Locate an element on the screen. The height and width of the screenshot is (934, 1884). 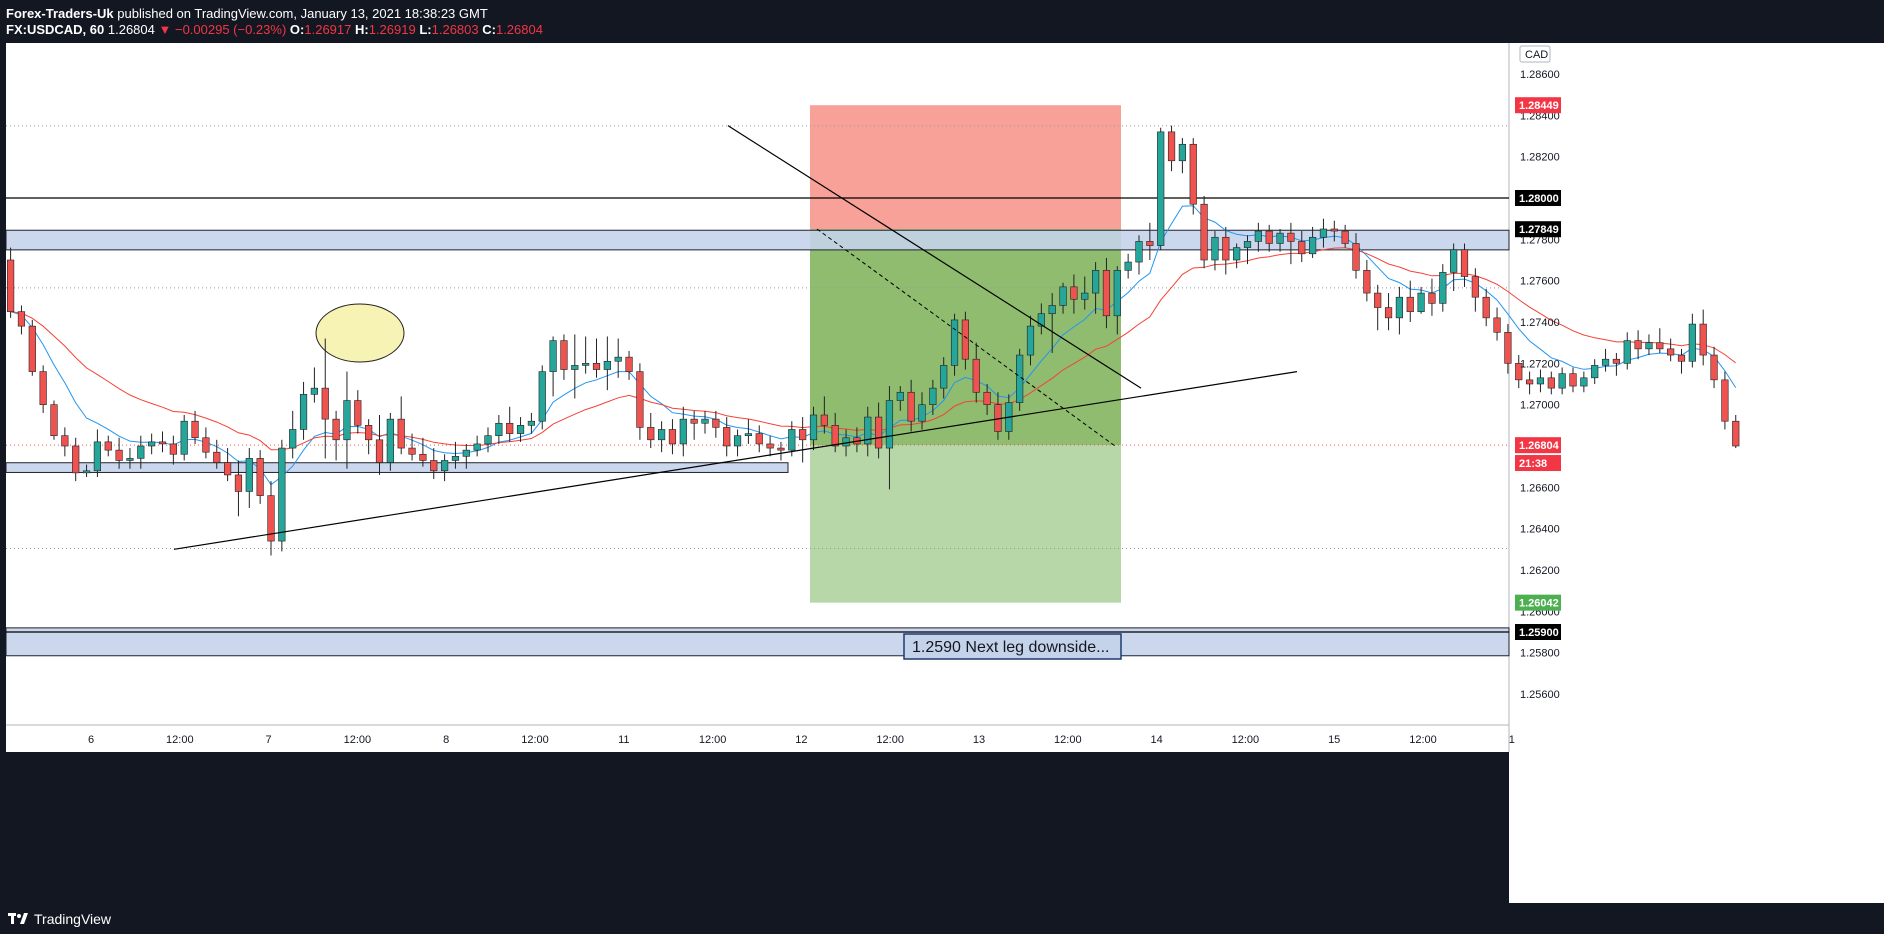
highlight-ellipse is located at coordinates (360, 333).